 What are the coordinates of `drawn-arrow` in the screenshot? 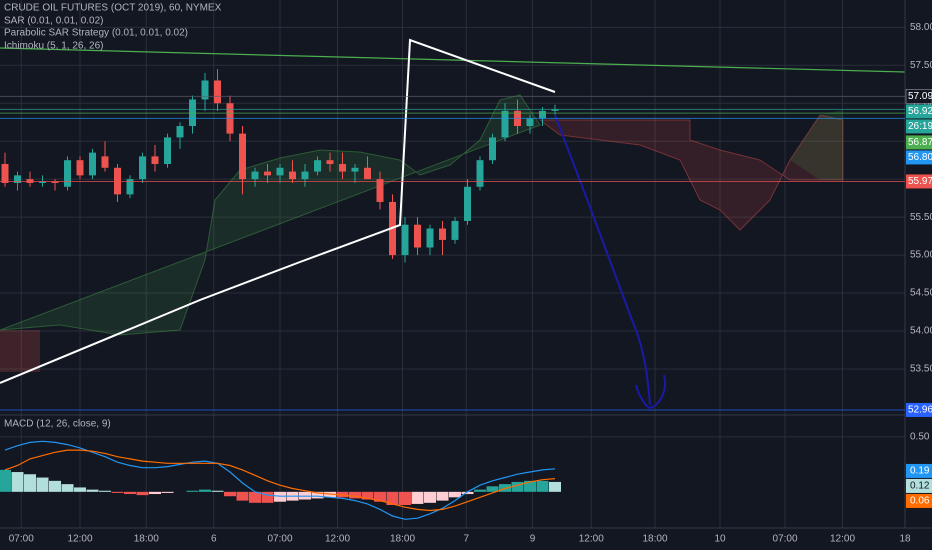 It's located at (610, 262).